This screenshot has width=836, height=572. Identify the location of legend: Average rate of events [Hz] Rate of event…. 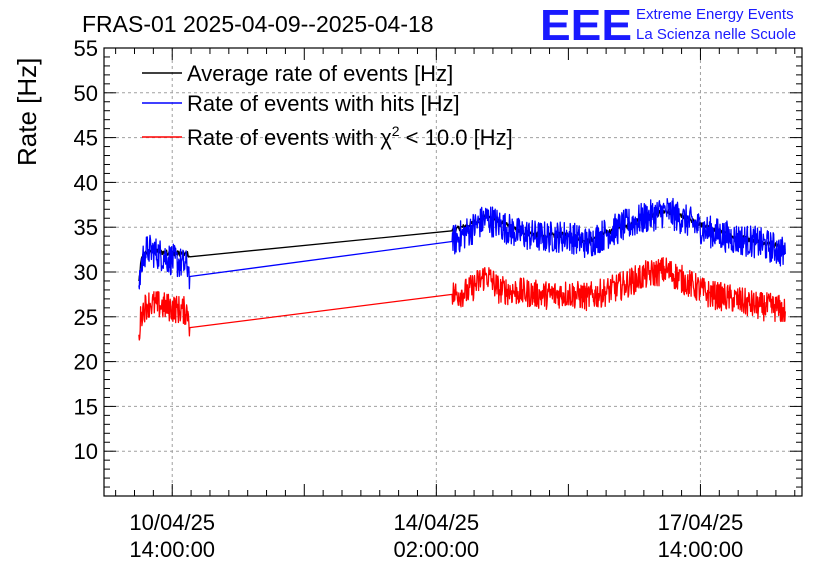
(327, 105).